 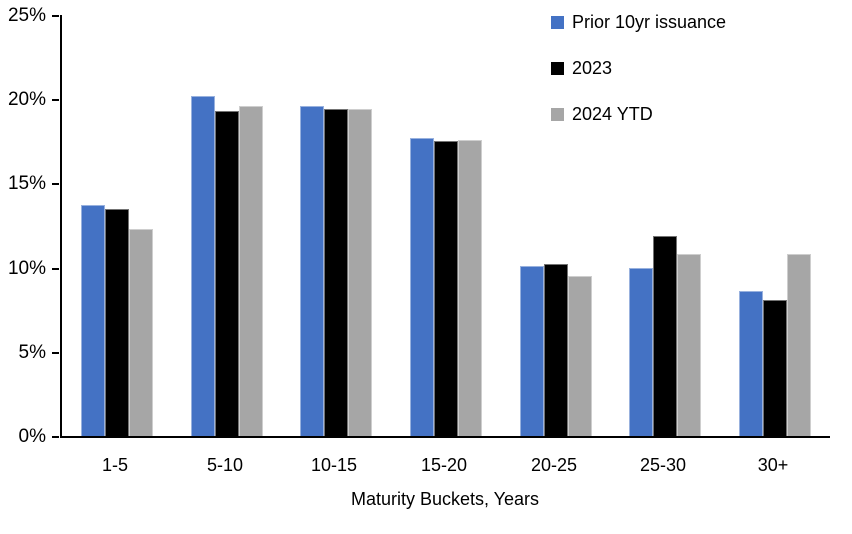 I want to click on bar-30+-s2, so click(x=799, y=345).